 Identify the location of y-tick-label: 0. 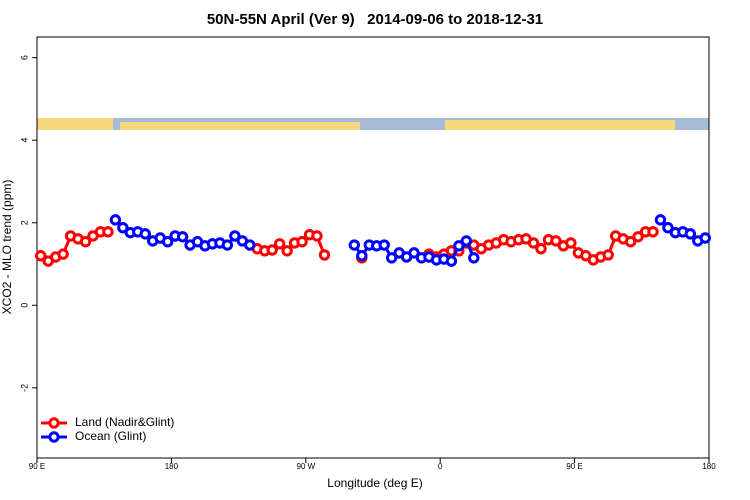
(24, 305).